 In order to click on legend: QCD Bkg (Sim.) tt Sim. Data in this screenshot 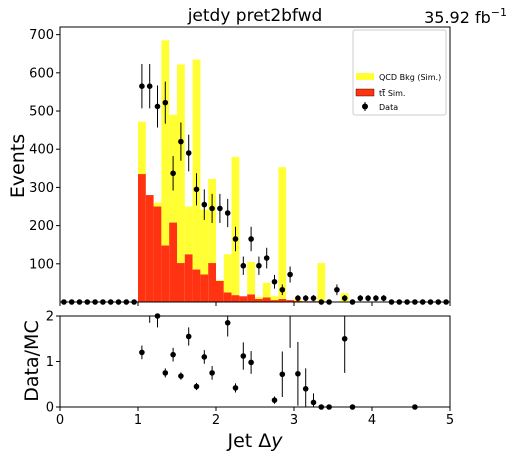, I will do `click(399, 72)`.